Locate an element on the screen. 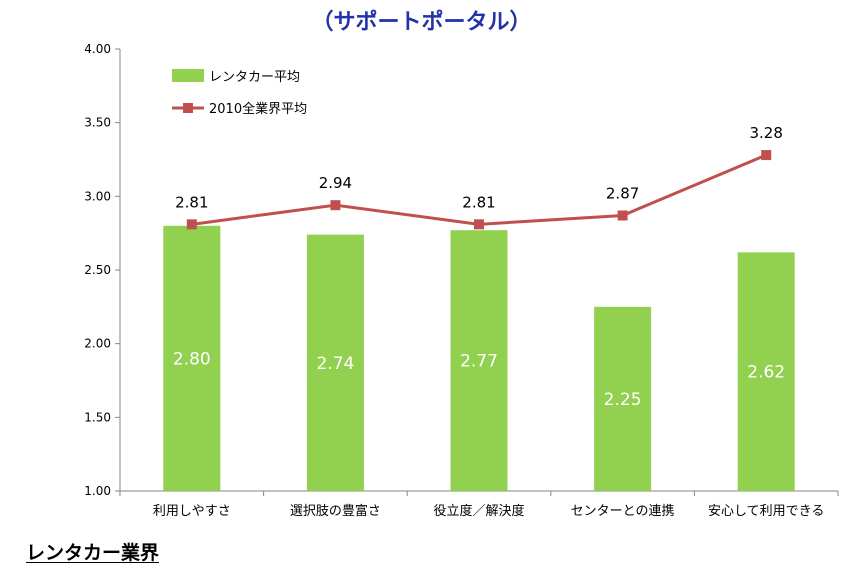 The width and height of the screenshot is (843, 570). x-category-label: センターとの連携 is located at coordinates (623, 511).